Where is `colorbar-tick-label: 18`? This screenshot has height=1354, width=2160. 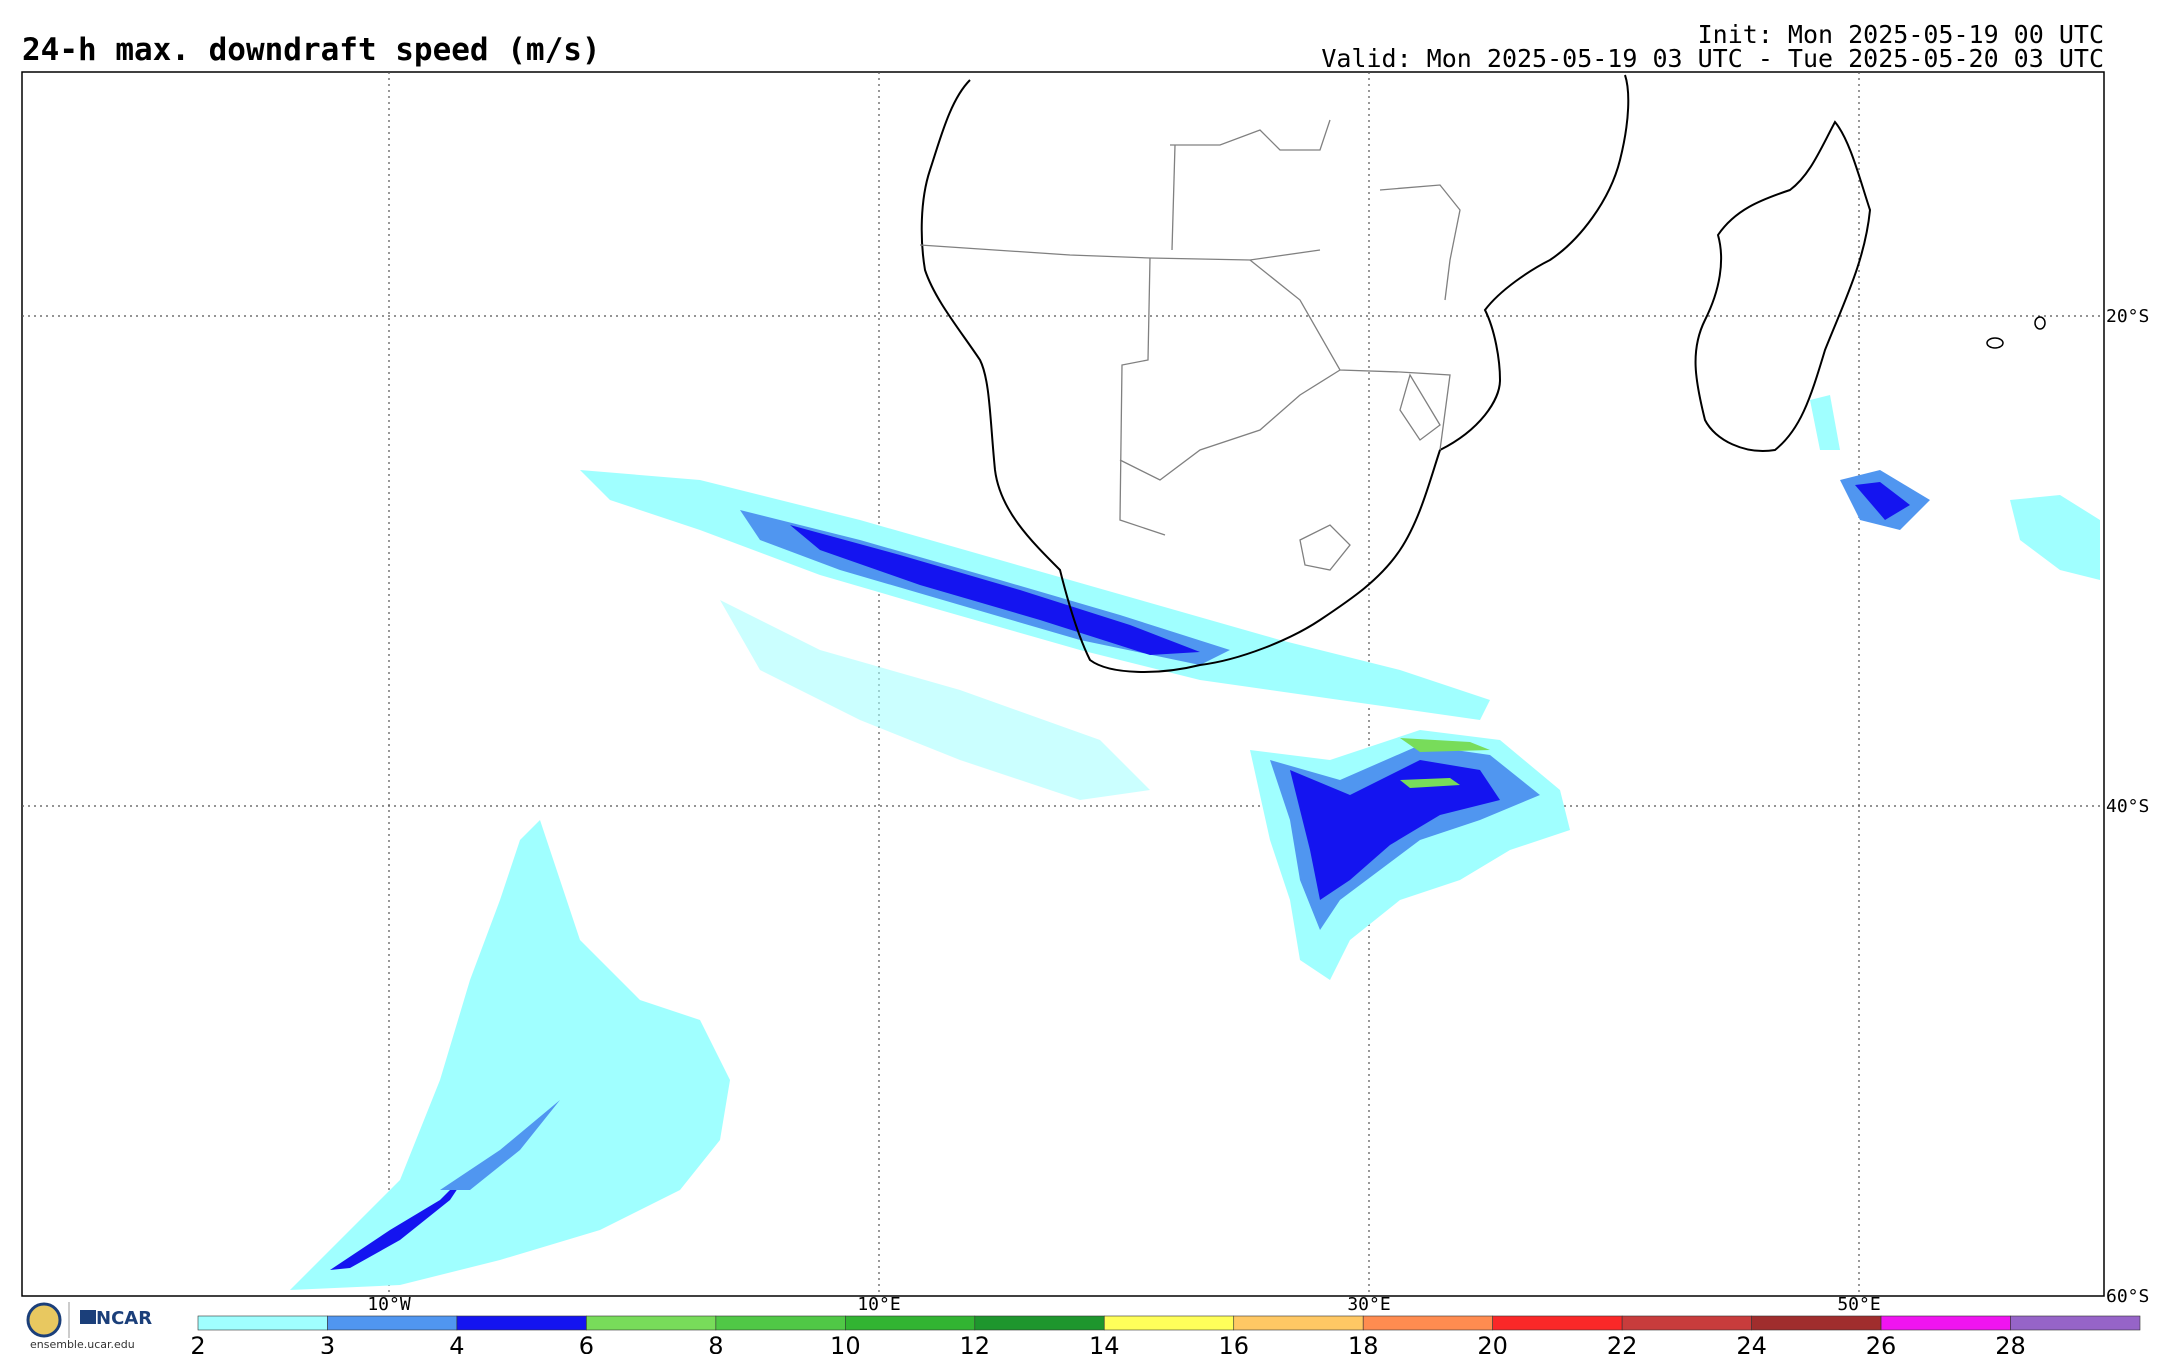 colorbar-tick-label: 18 is located at coordinates (1363, 1343).